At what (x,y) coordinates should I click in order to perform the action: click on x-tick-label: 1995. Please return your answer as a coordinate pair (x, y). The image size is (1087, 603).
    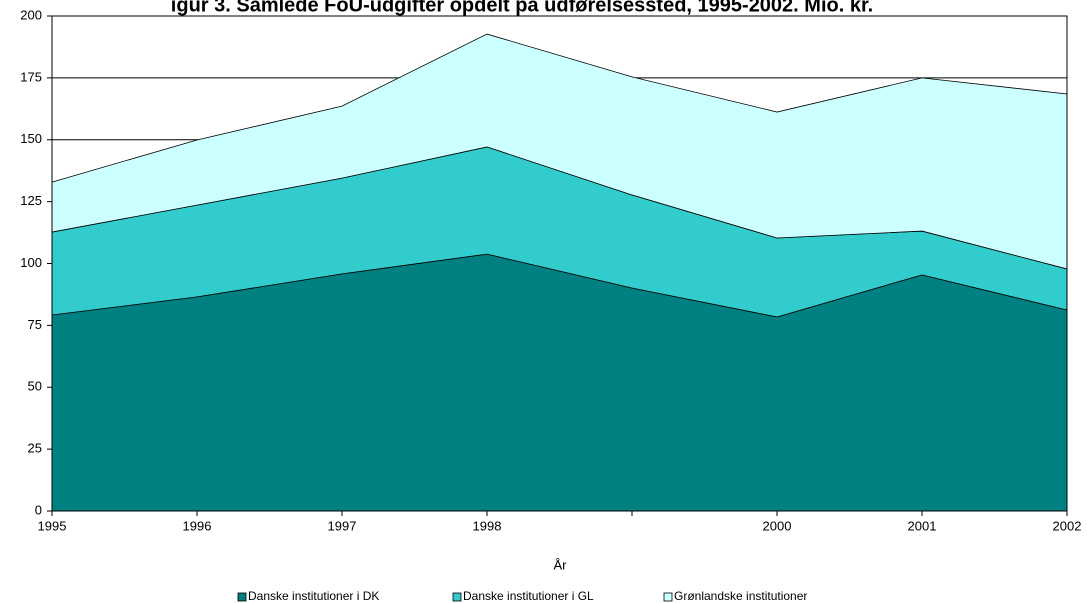
    Looking at the image, I should click on (52, 525).